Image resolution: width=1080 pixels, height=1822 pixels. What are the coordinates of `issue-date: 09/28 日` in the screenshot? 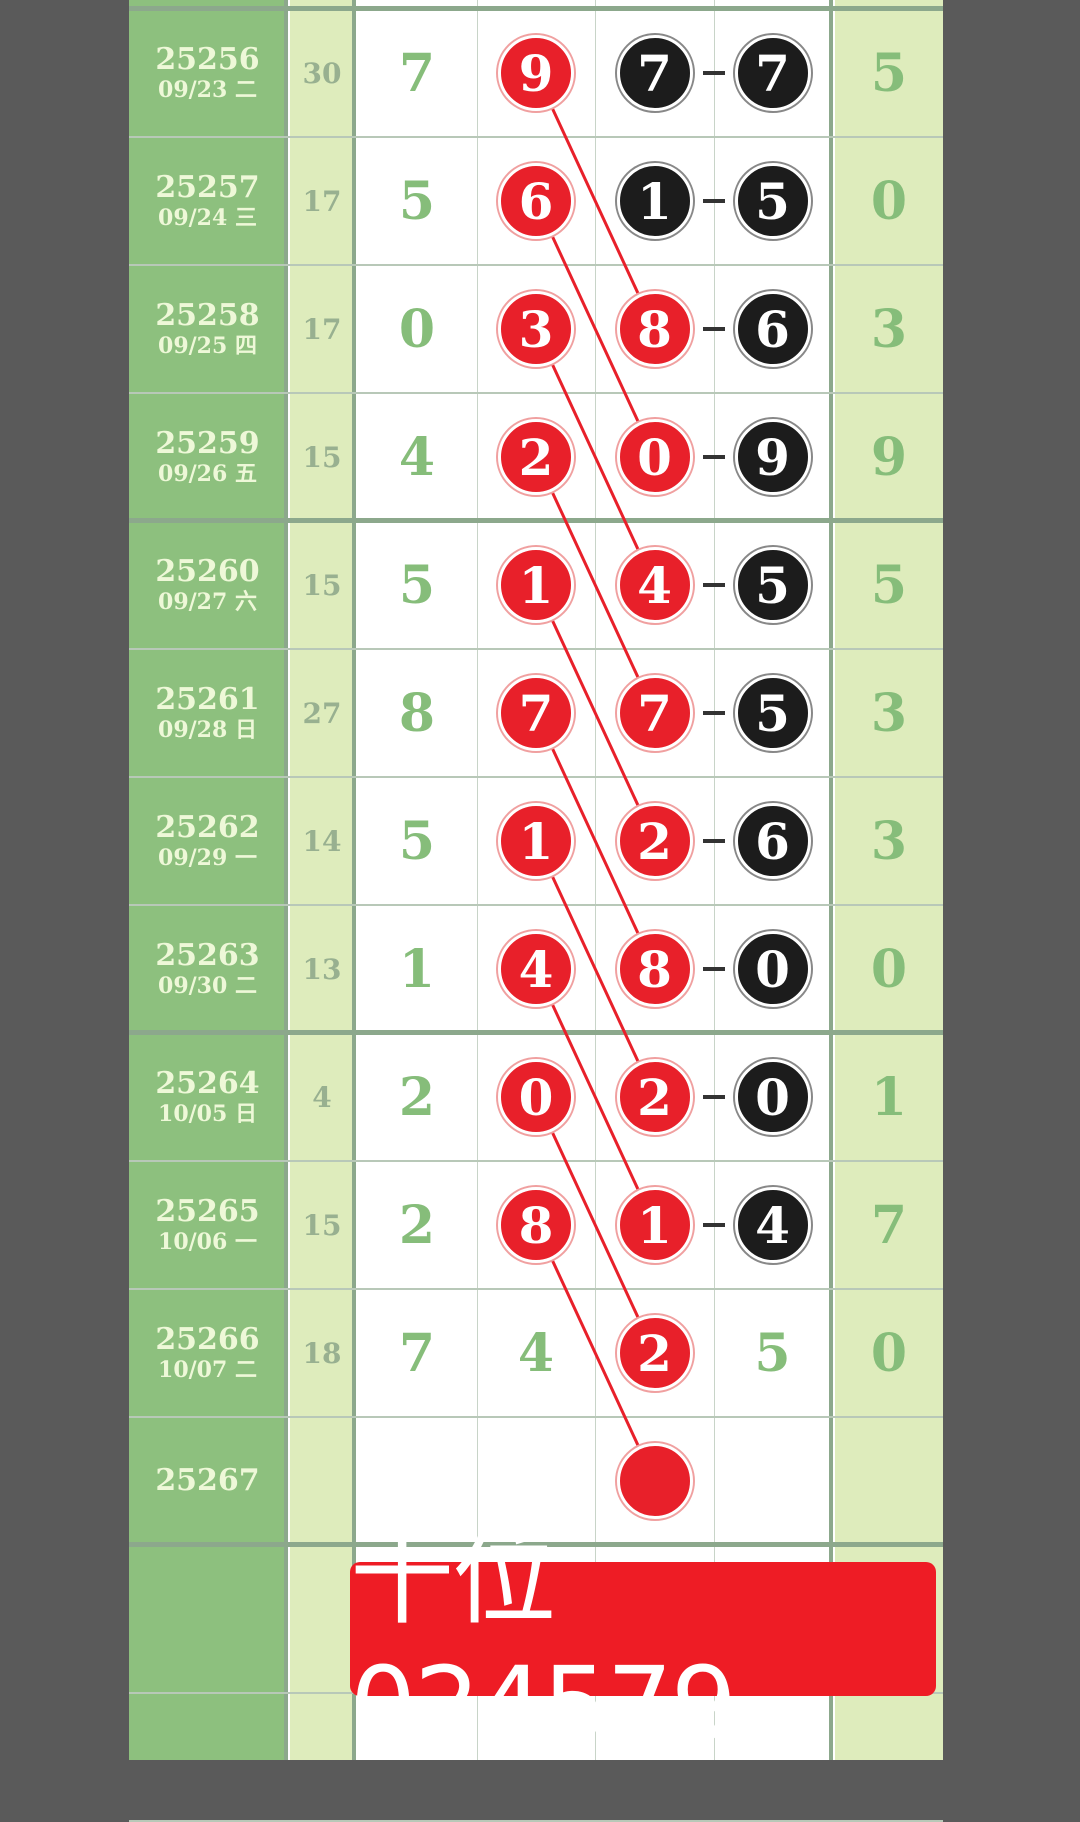 It's located at (207, 730).